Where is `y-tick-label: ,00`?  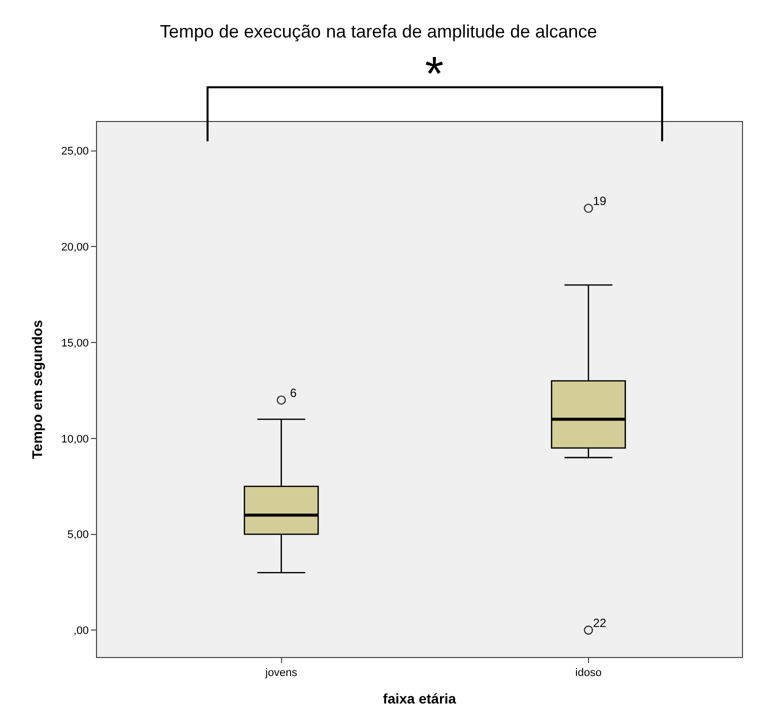 y-tick-label: ,00 is located at coordinates (81, 631).